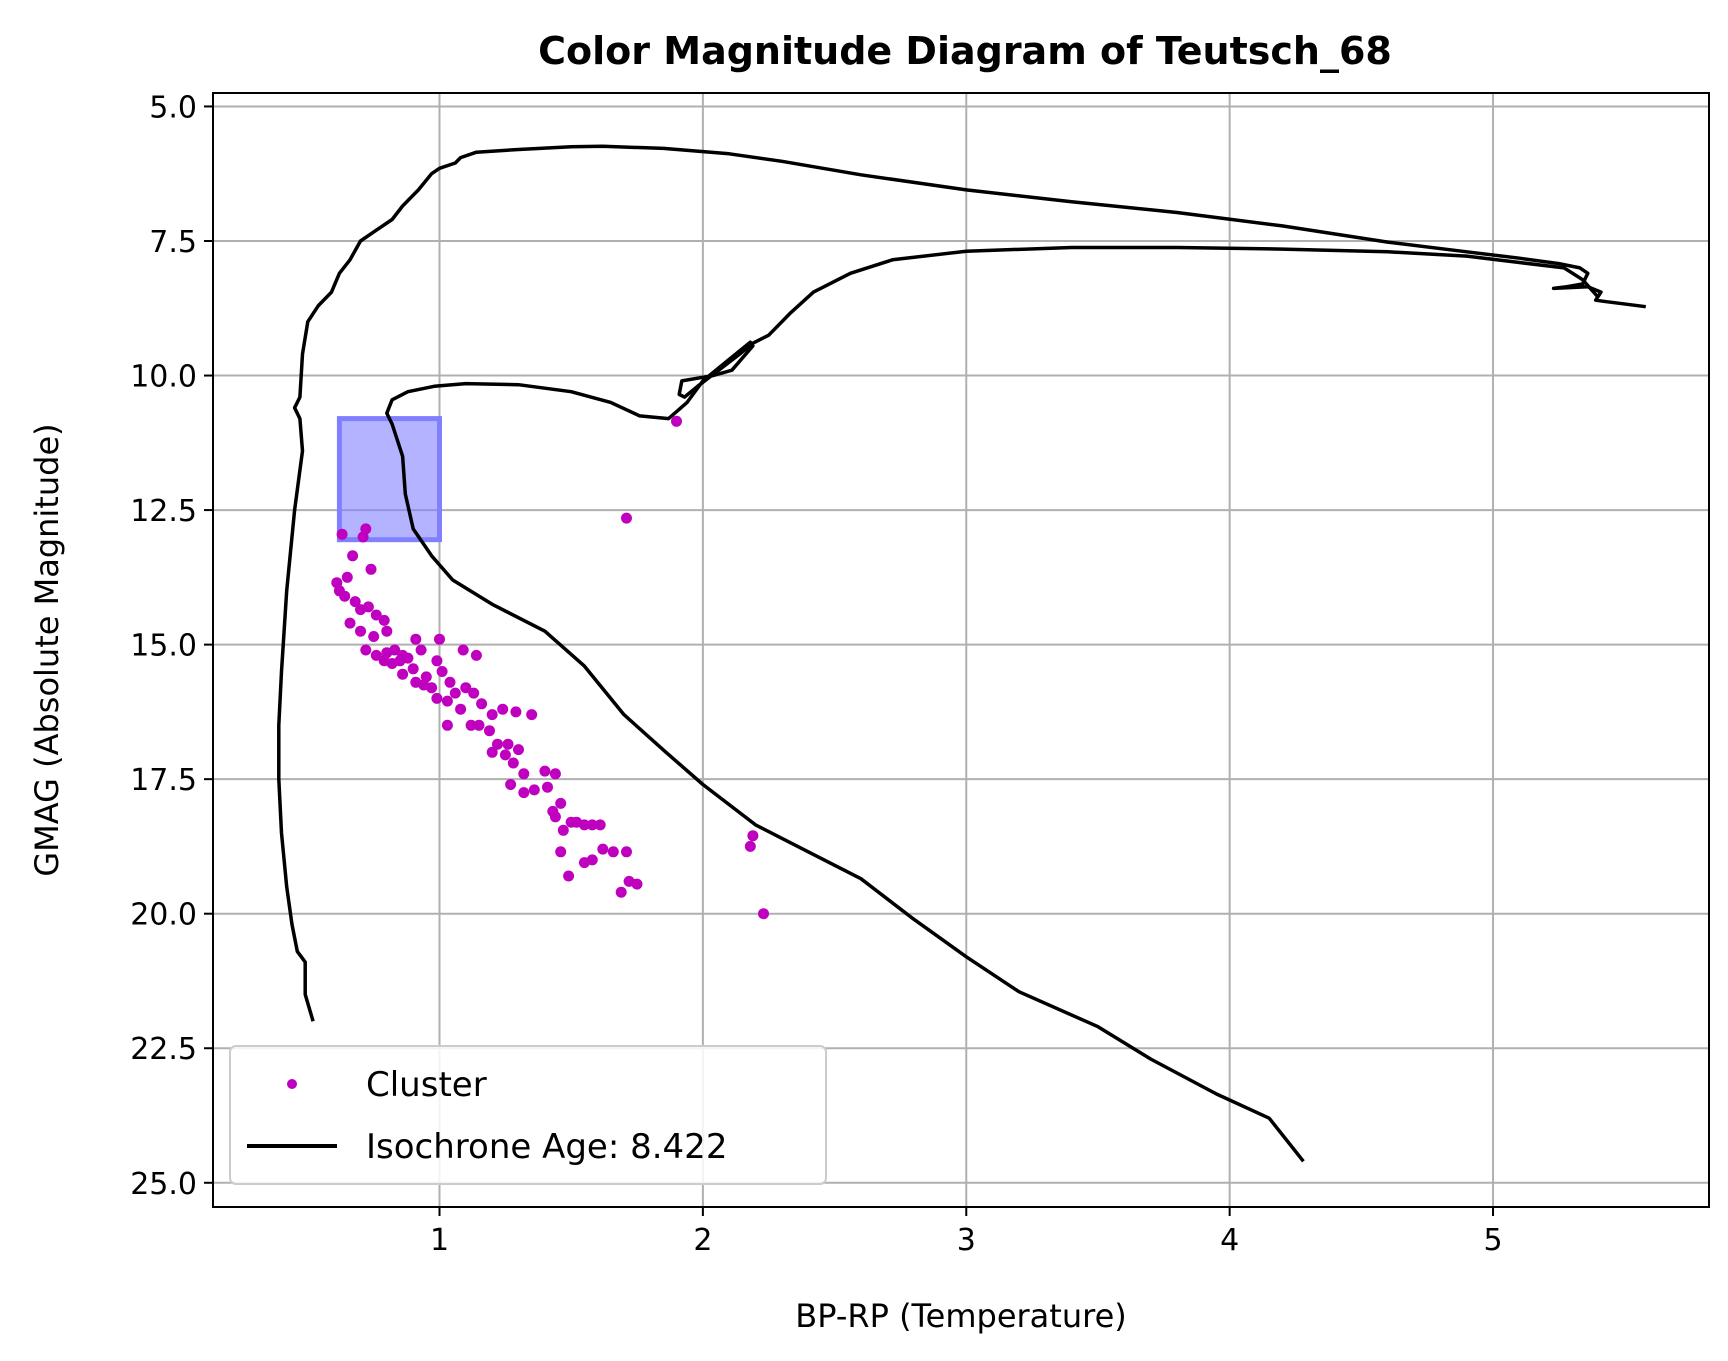 Image resolution: width=1728 pixels, height=1361 pixels. Describe the element at coordinates (439, 1240) in the screenshot. I see `x-tick-label: 1` at that location.